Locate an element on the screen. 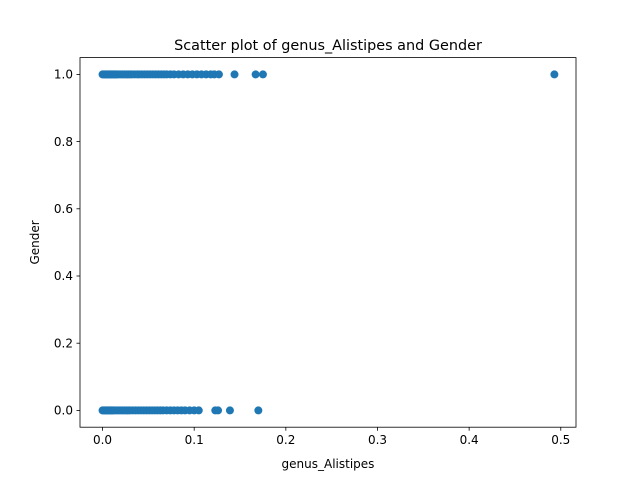 The width and height of the screenshot is (640, 480). x-axis: 0.0 0.1 0.2 0.3 0.4 0.5 is located at coordinates (331, 437).